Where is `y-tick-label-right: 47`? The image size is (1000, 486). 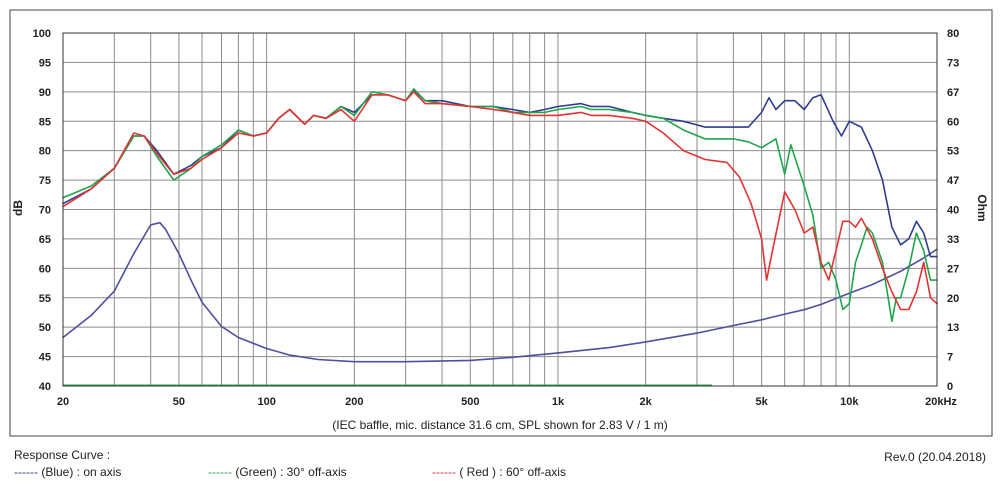 y-tick-label-right: 47 is located at coordinates (953, 181).